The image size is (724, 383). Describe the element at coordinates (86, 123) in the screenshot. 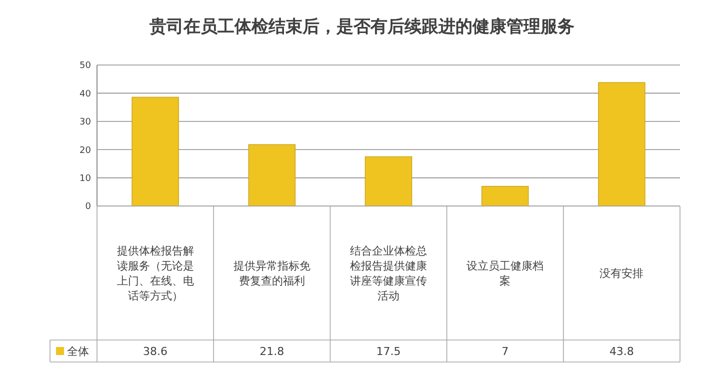

I see `y-tick-label: 30` at that location.